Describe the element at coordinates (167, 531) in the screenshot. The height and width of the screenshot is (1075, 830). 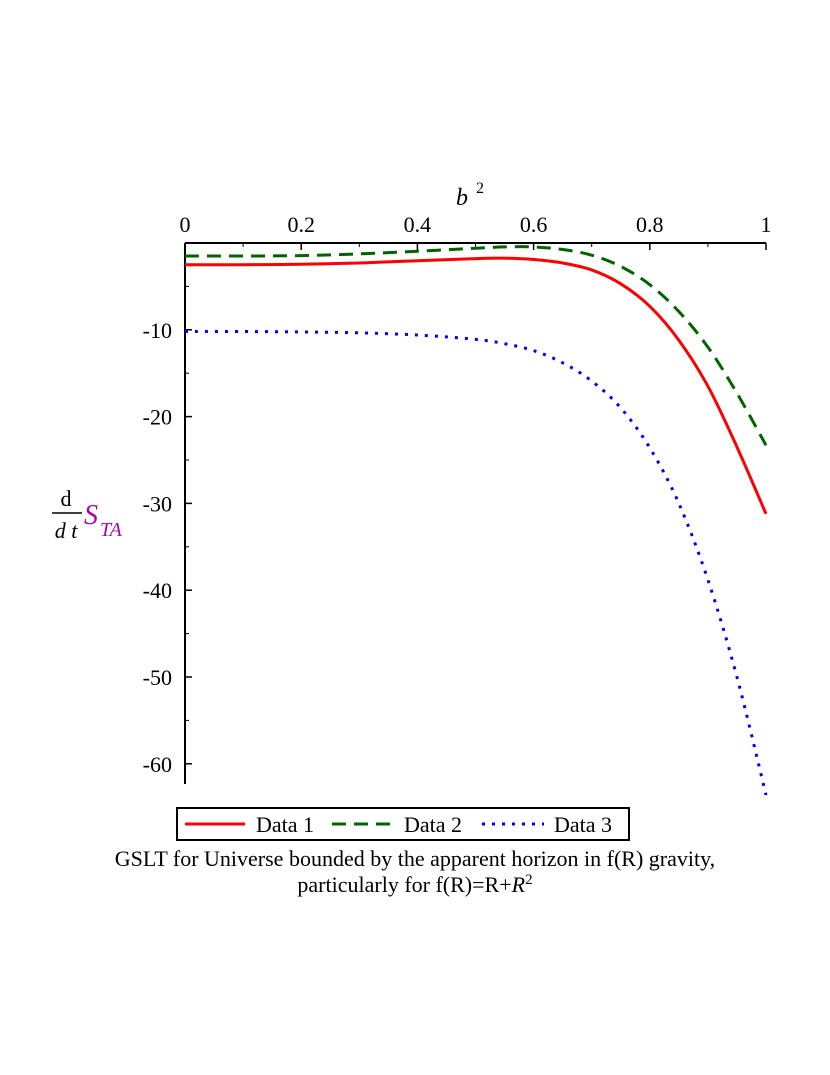
I see `y-ticks: -10 -20 -30 -40 -50 -60` at that location.